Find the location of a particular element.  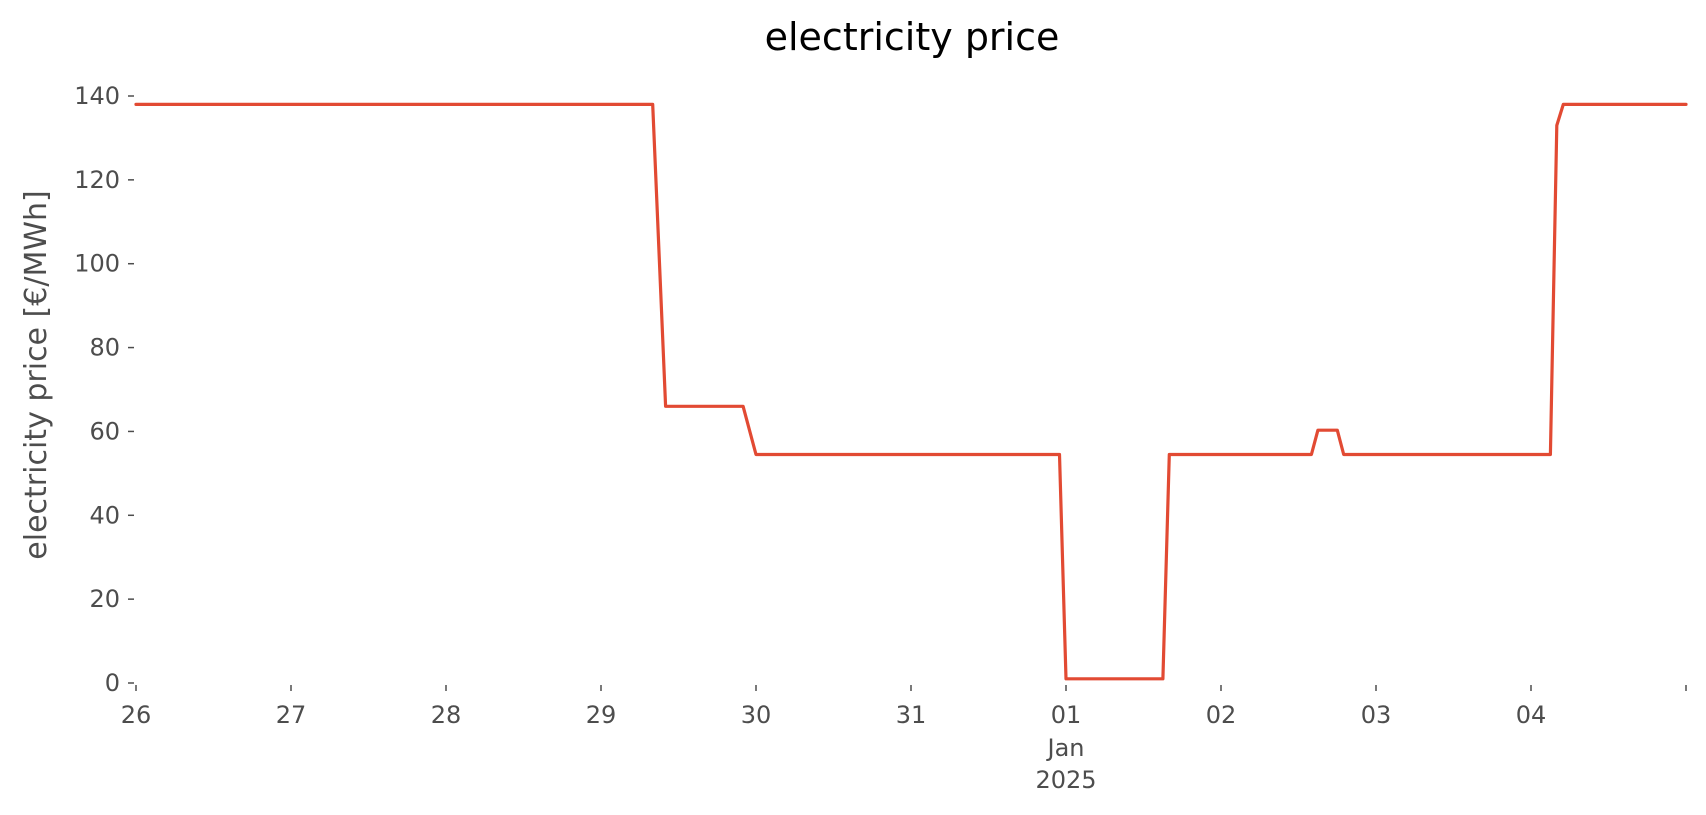

y-tick-label: 60 is located at coordinates (104, 431).